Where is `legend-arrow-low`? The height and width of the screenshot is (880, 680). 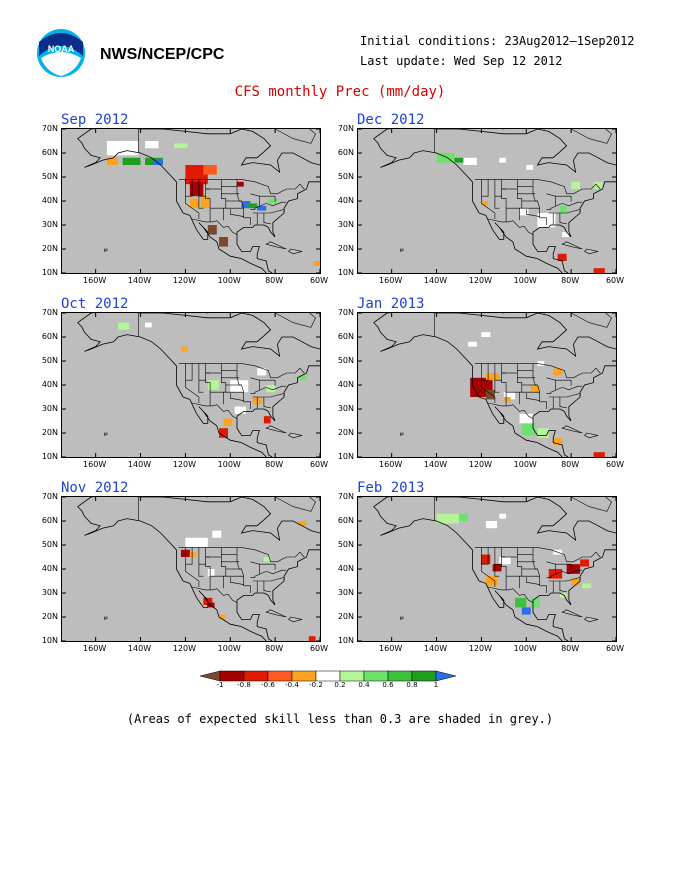
legend-arrow-low is located at coordinates (210, 676).